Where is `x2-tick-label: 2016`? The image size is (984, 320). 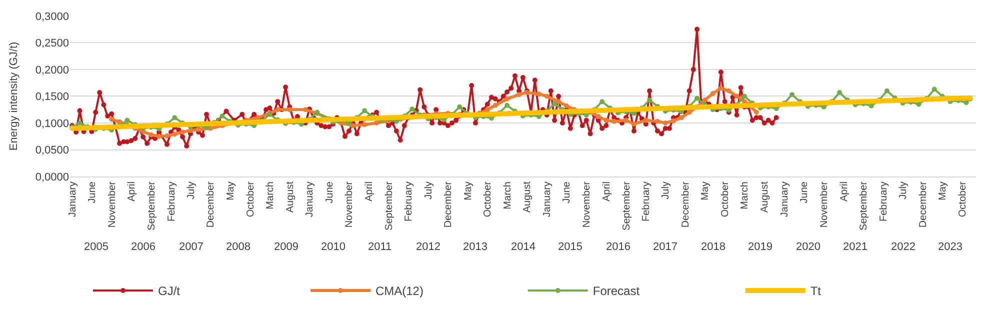 x2-tick-label: 2016 is located at coordinates (618, 247).